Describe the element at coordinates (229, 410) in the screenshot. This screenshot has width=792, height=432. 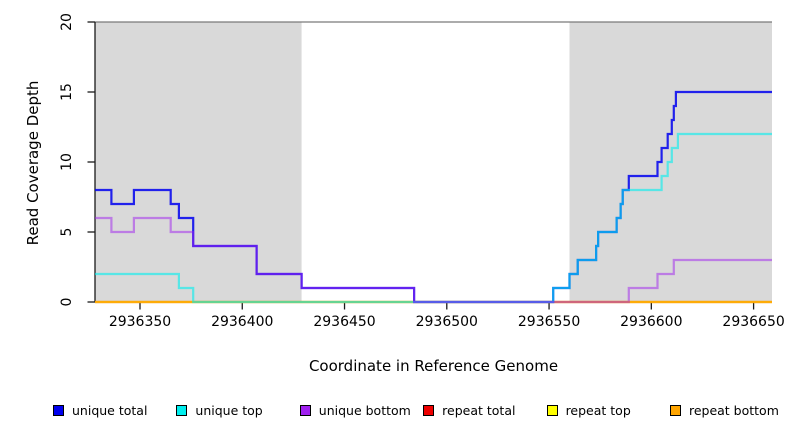
I see `legend-label: unique top` at that location.